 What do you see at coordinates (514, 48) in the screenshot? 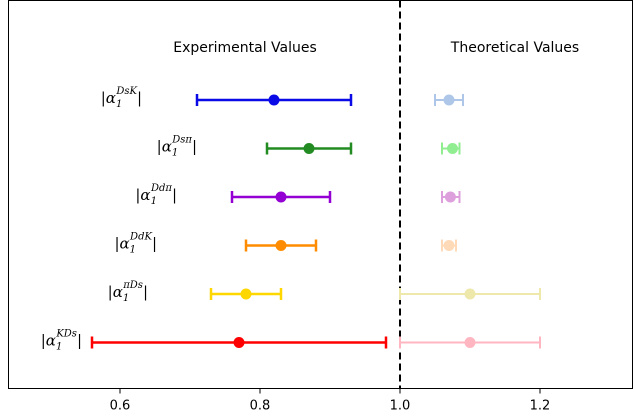
I see `theoretical-annotation: Theoretical Values` at bounding box center [514, 48].